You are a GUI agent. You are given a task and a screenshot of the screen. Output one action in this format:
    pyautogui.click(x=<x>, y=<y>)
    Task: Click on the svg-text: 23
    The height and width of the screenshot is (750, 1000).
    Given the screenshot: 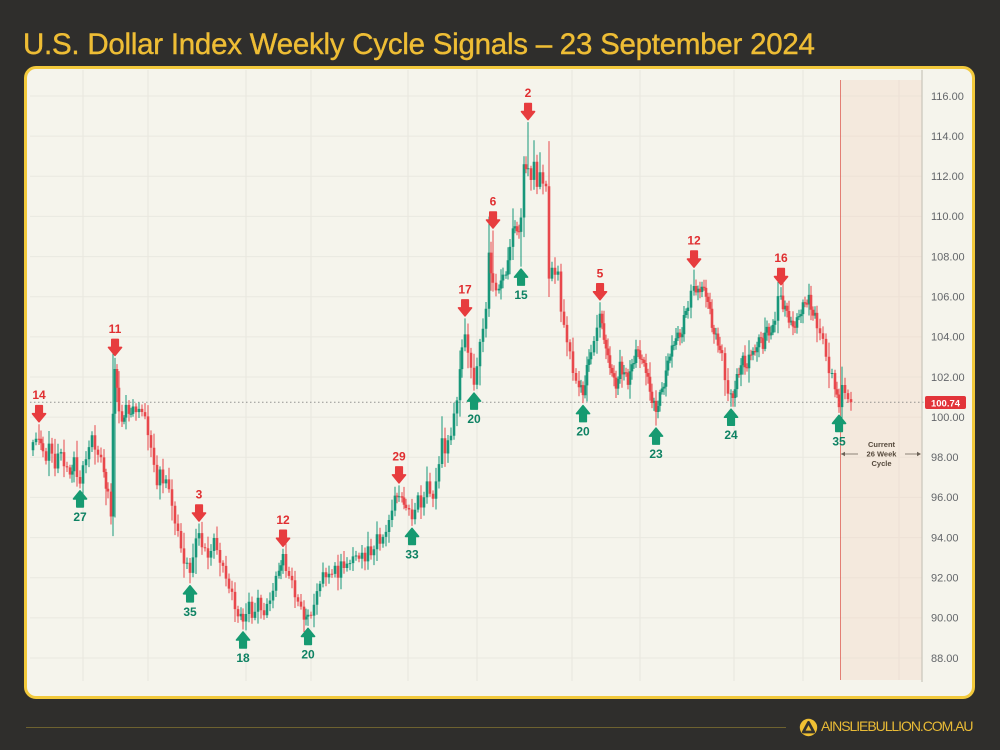 What is the action you would take?
    pyautogui.click(x=656, y=454)
    